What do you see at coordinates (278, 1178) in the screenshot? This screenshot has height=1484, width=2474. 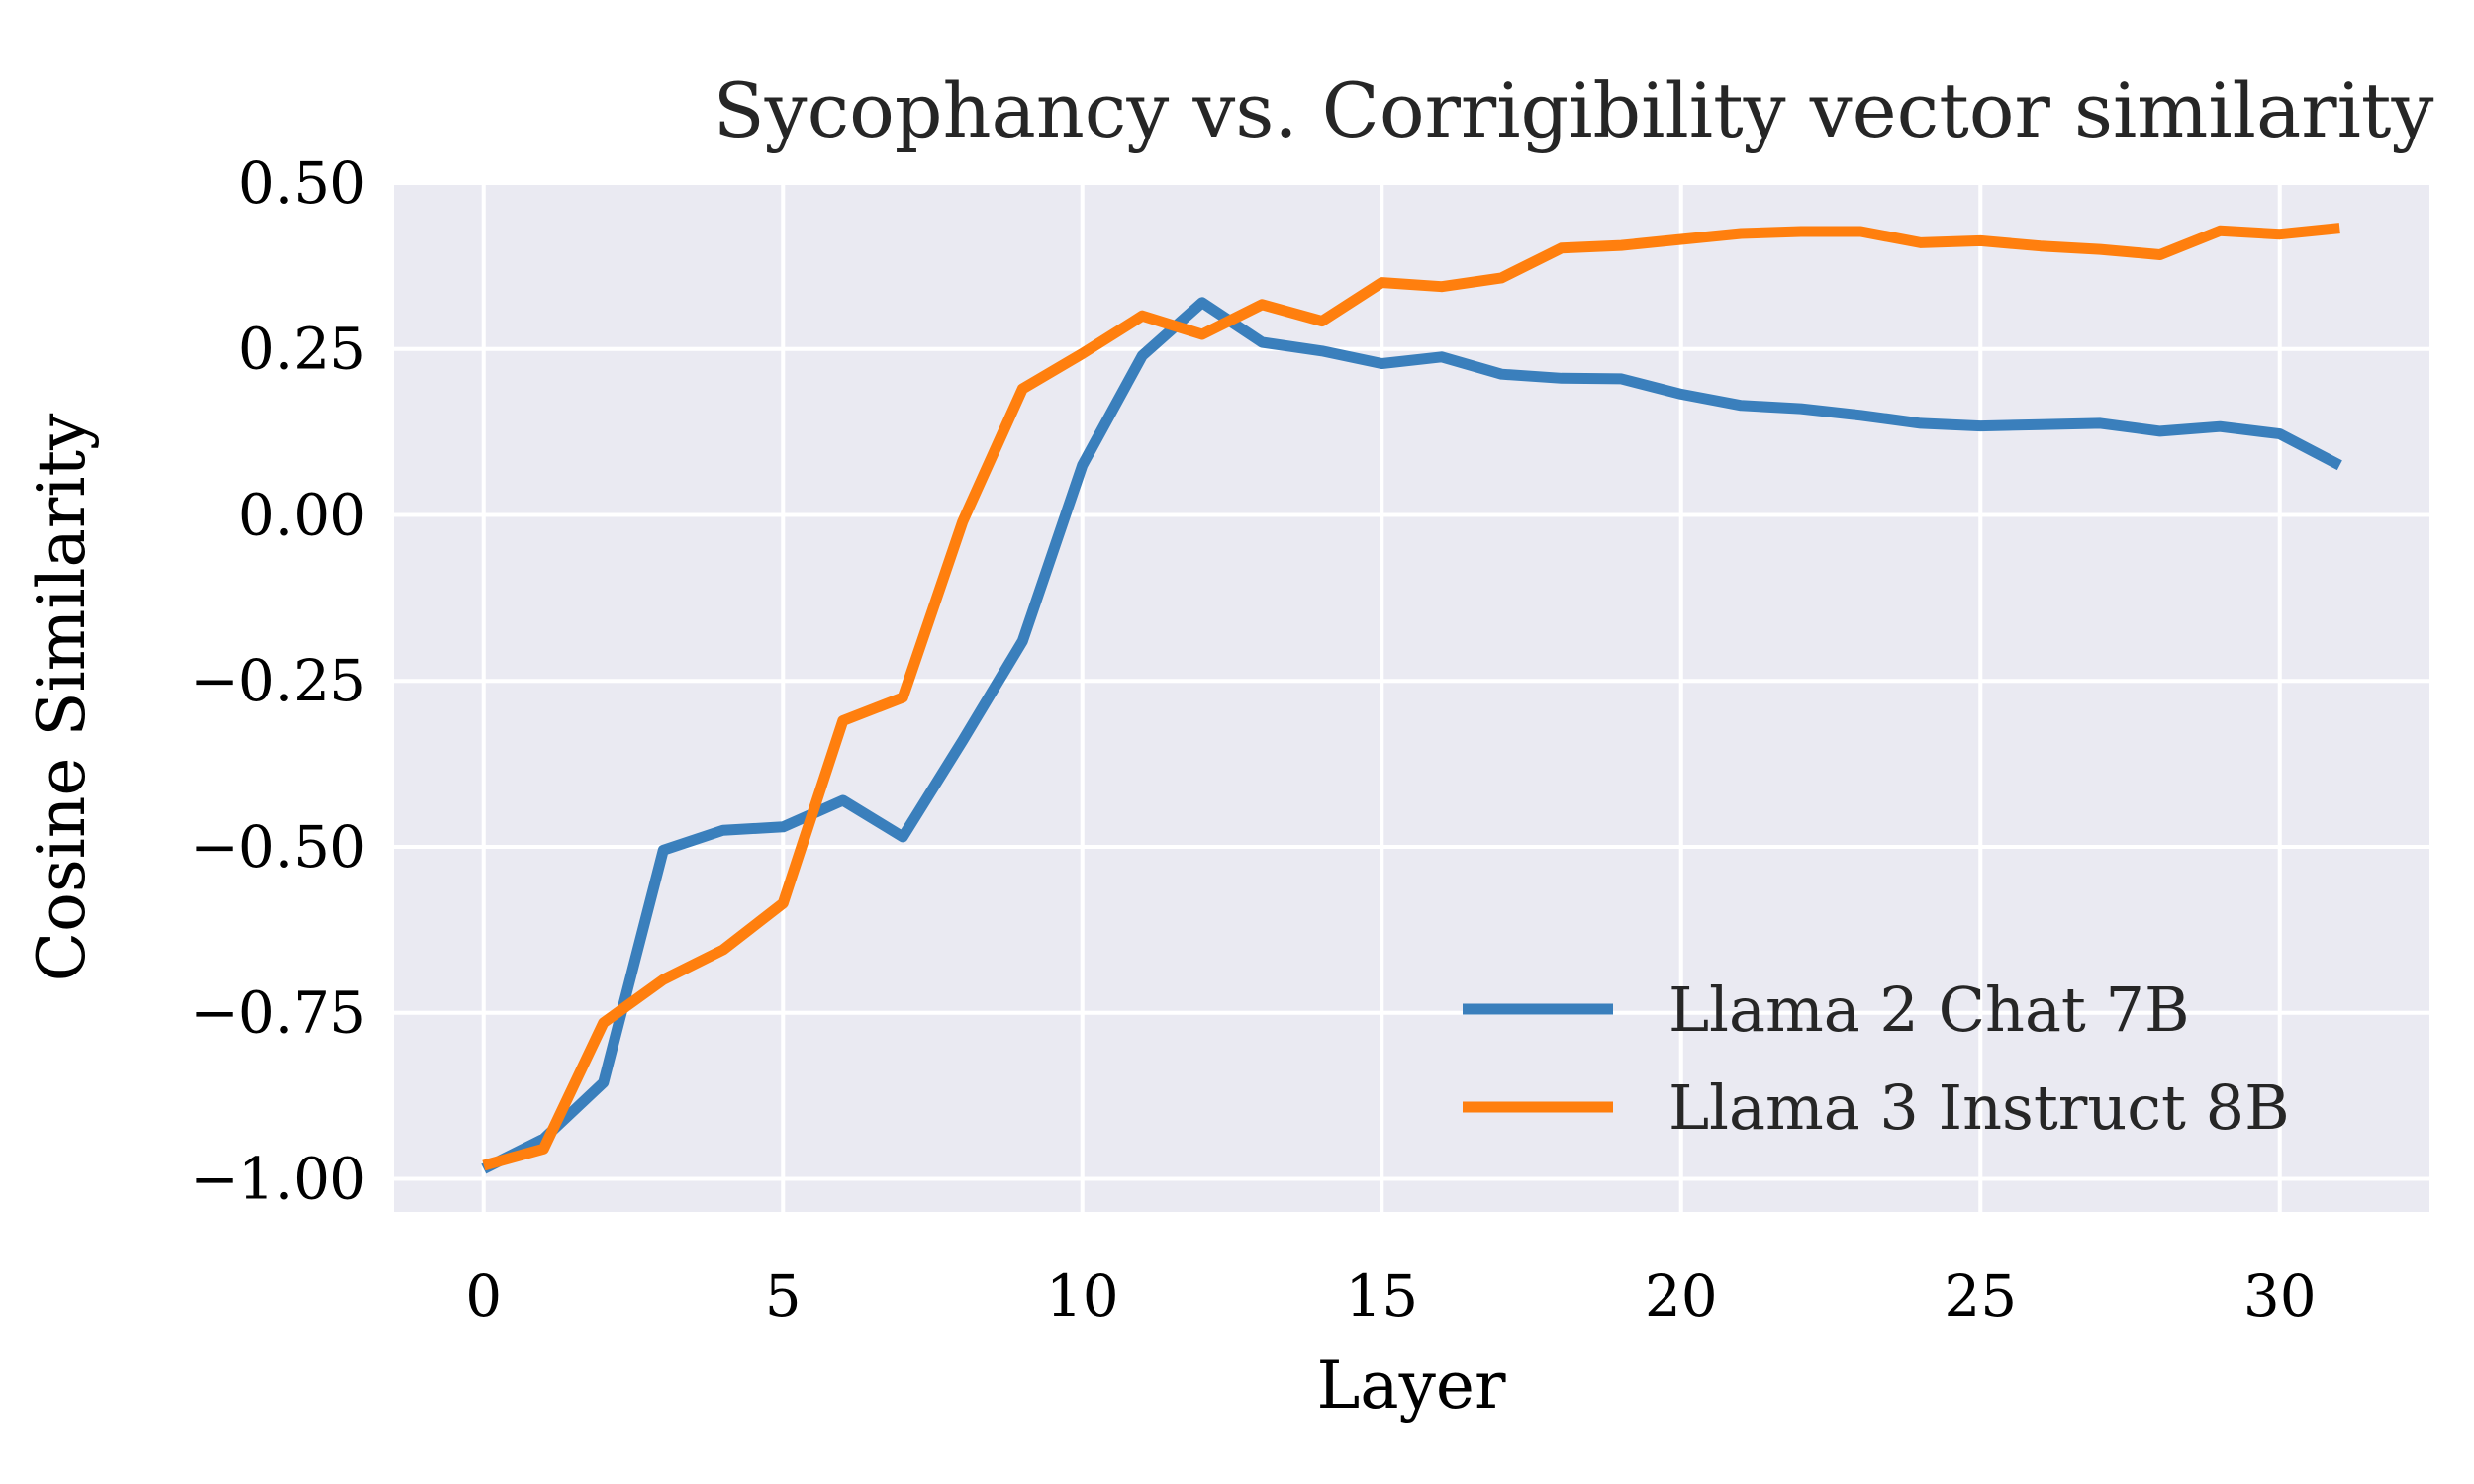 I see `y-tick-label: −1.00` at bounding box center [278, 1178].